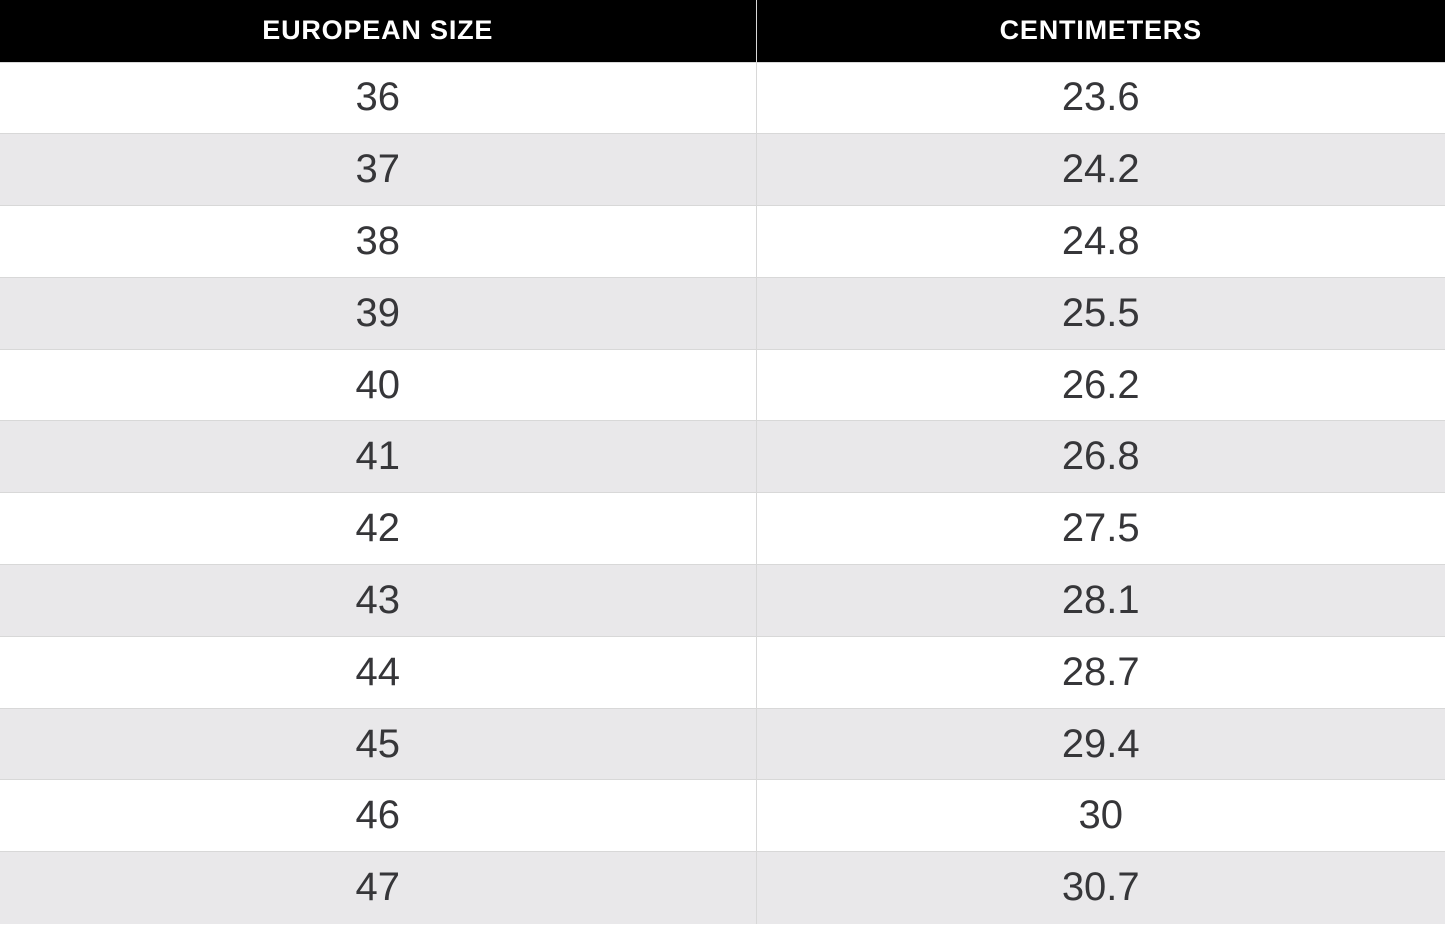 Image resolution: width=1445 pixels, height=927 pixels. What do you see at coordinates (1100, 97) in the screenshot?
I see `table-cell-cm: 23.6` at bounding box center [1100, 97].